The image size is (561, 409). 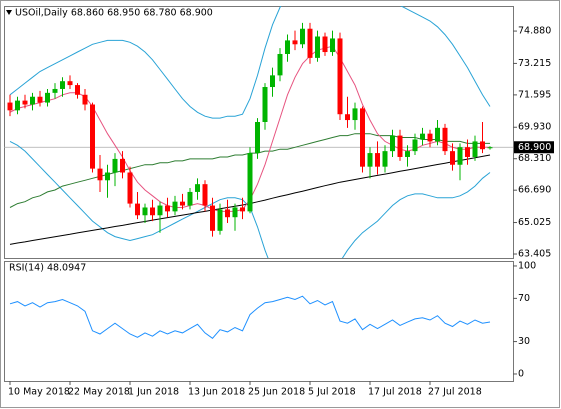 I want to click on x-tick-label: 5 Jul 2018, so click(x=332, y=392).